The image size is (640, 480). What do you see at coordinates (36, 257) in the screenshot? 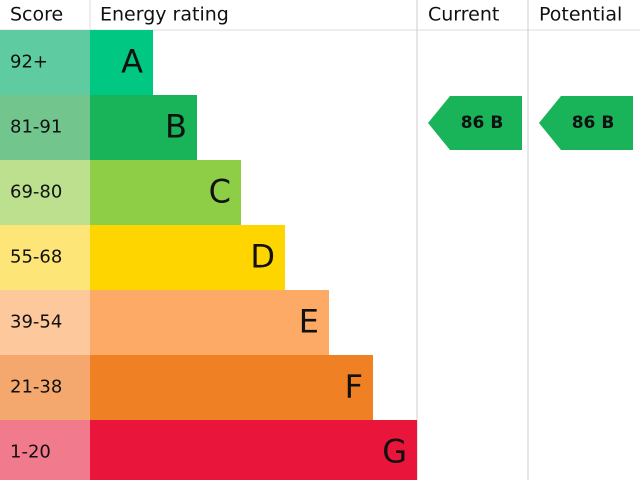
I see `score-label: 55-68` at bounding box center [36, 257].